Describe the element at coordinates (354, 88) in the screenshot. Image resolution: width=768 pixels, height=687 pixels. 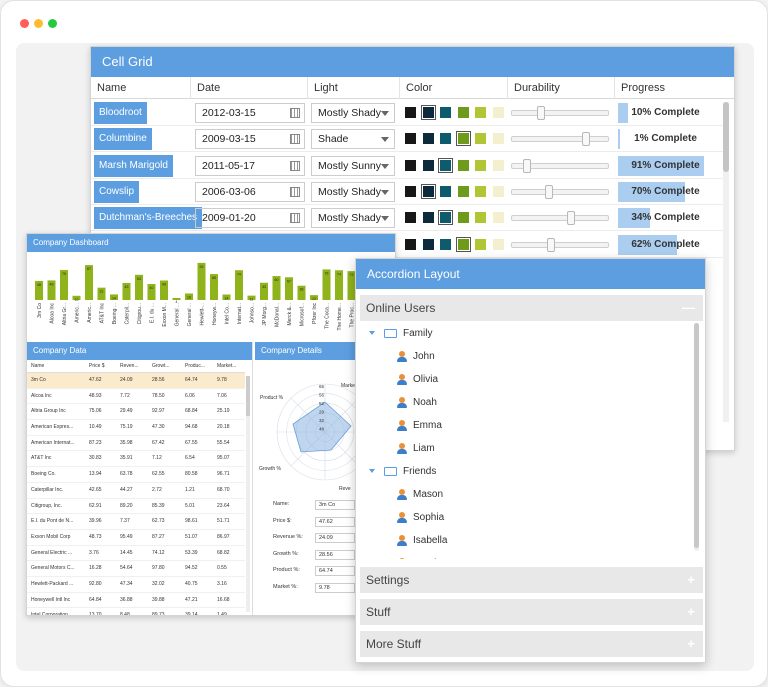
I see `column-header-light: Light` at that location.